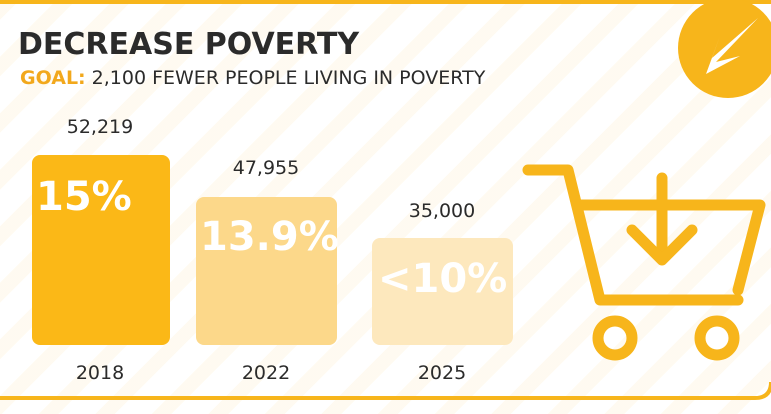 This screenshot has height=414, width=771. I want to click on title: DECREASE POVERTY, so click(189, 44).